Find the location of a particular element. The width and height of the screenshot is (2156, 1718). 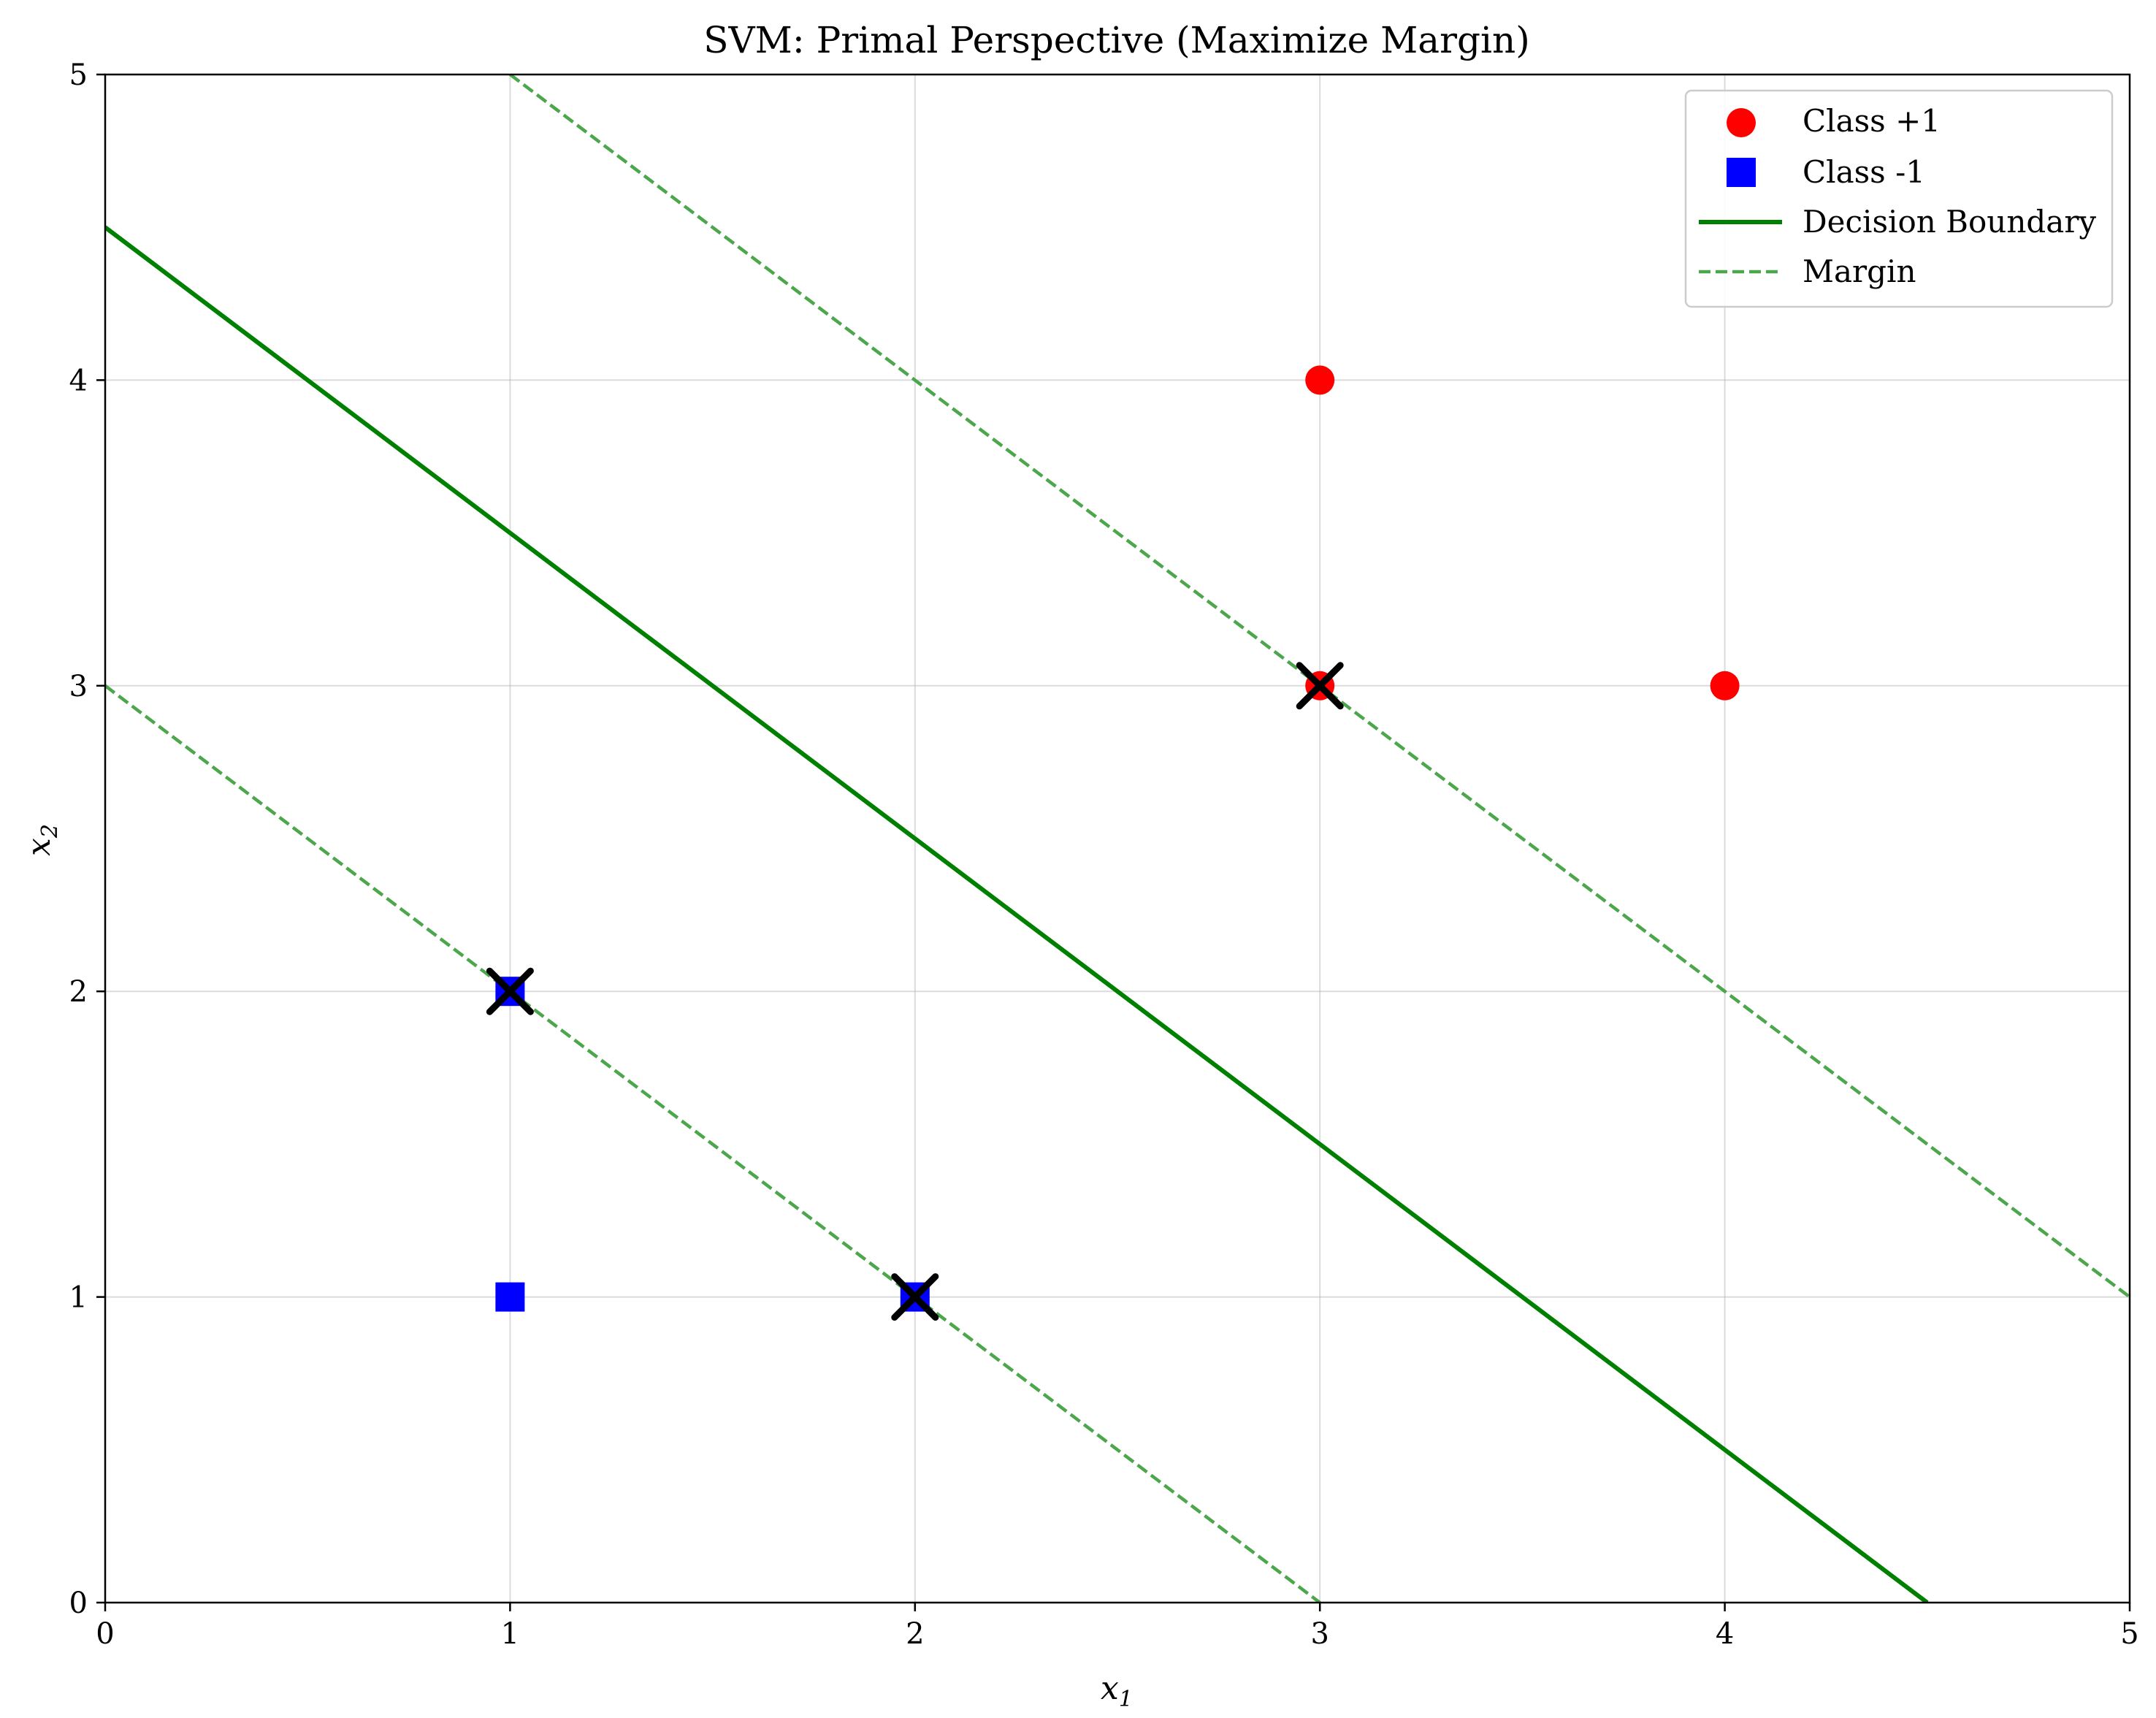

x-tick-label-2: 2 is located at coordinates (915, 1634).